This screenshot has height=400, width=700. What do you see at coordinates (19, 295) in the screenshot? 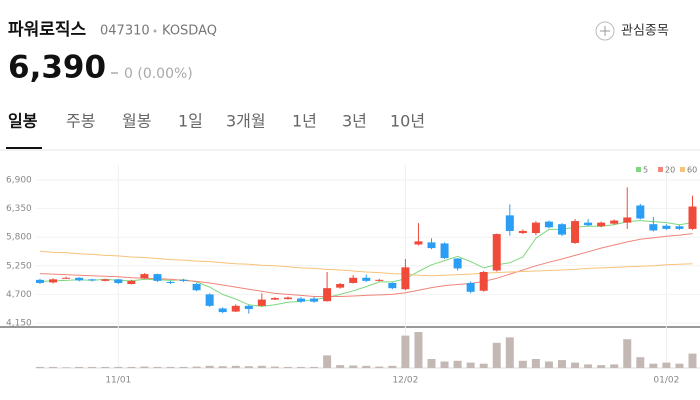
I see `y-tick-label: 4,700` at bounding box center [19, 295].